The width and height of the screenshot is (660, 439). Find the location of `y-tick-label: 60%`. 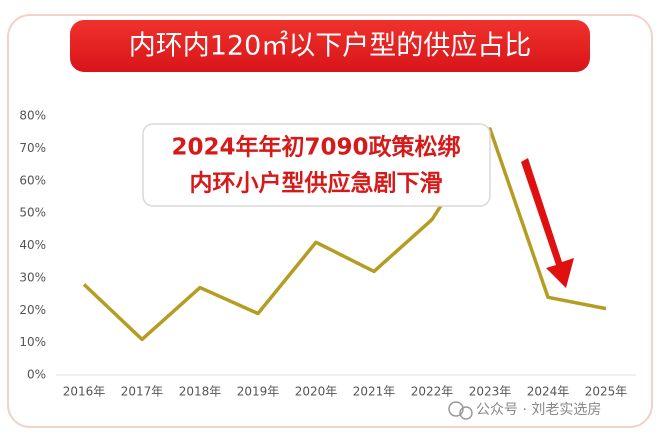

y-tick-label: 60% is located at coordinates (32, 180).